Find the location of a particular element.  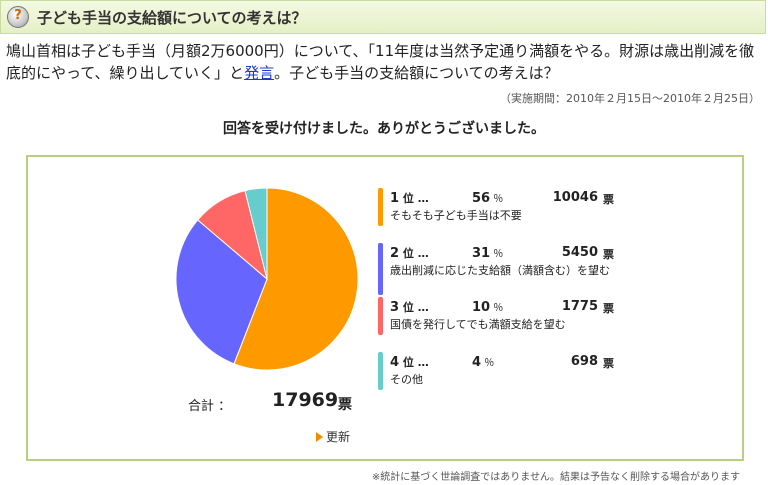

update-button: 更新 is located at coordinates (333, 436).